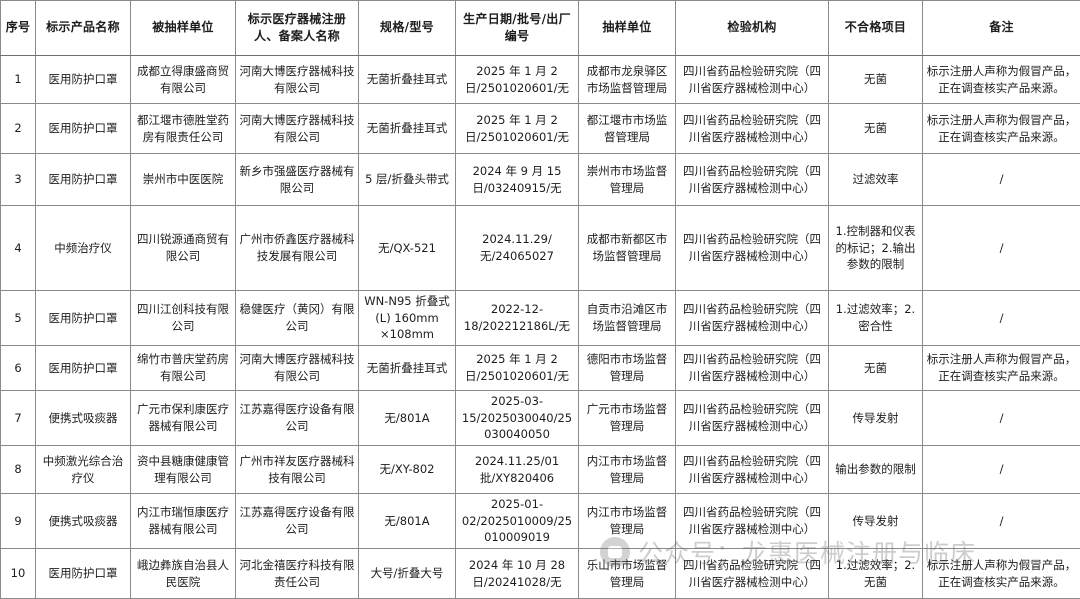 The height and width of the screenshot is (599, 1080). Describe the element at coordinates (18, 521) in the screenshot. I see `cell-seq: 9` at that location.